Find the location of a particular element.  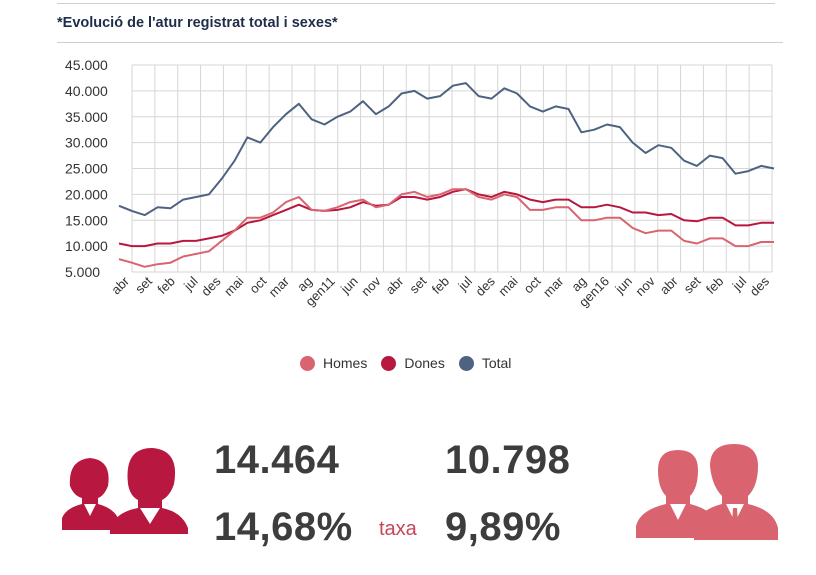

y-tick-label: 35.000 is located at coordinates (86, 117).